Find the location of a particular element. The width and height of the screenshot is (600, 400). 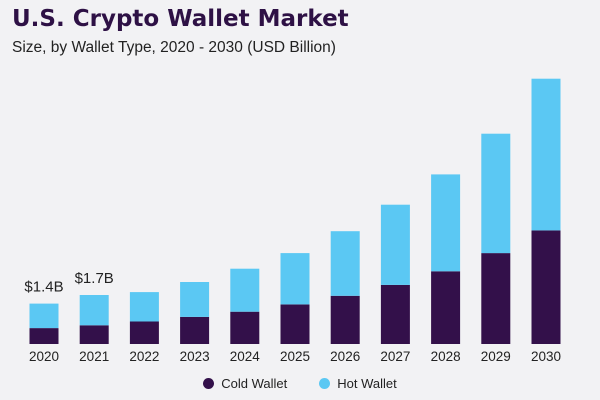

bar-cold-wallet-2027 is located at coordinates (395, 314).